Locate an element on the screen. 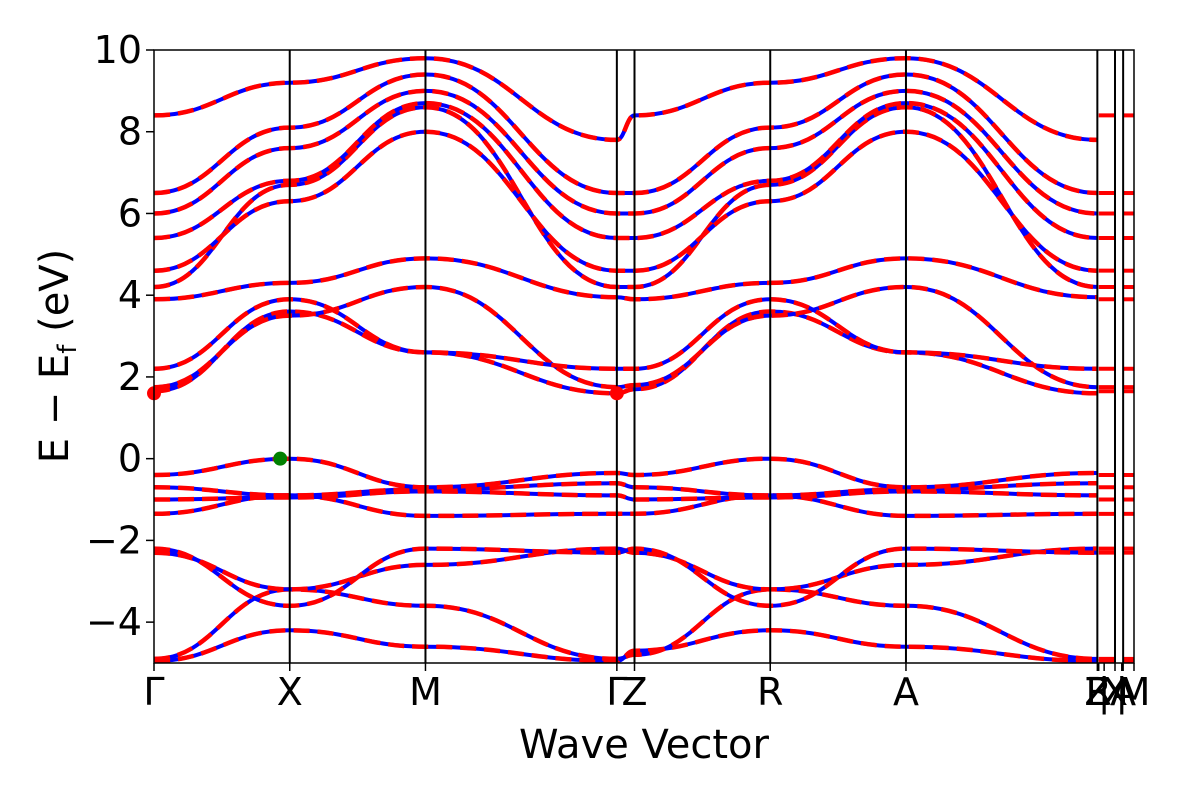  x-tick-label-3: M is located at coordinates (425, 692).